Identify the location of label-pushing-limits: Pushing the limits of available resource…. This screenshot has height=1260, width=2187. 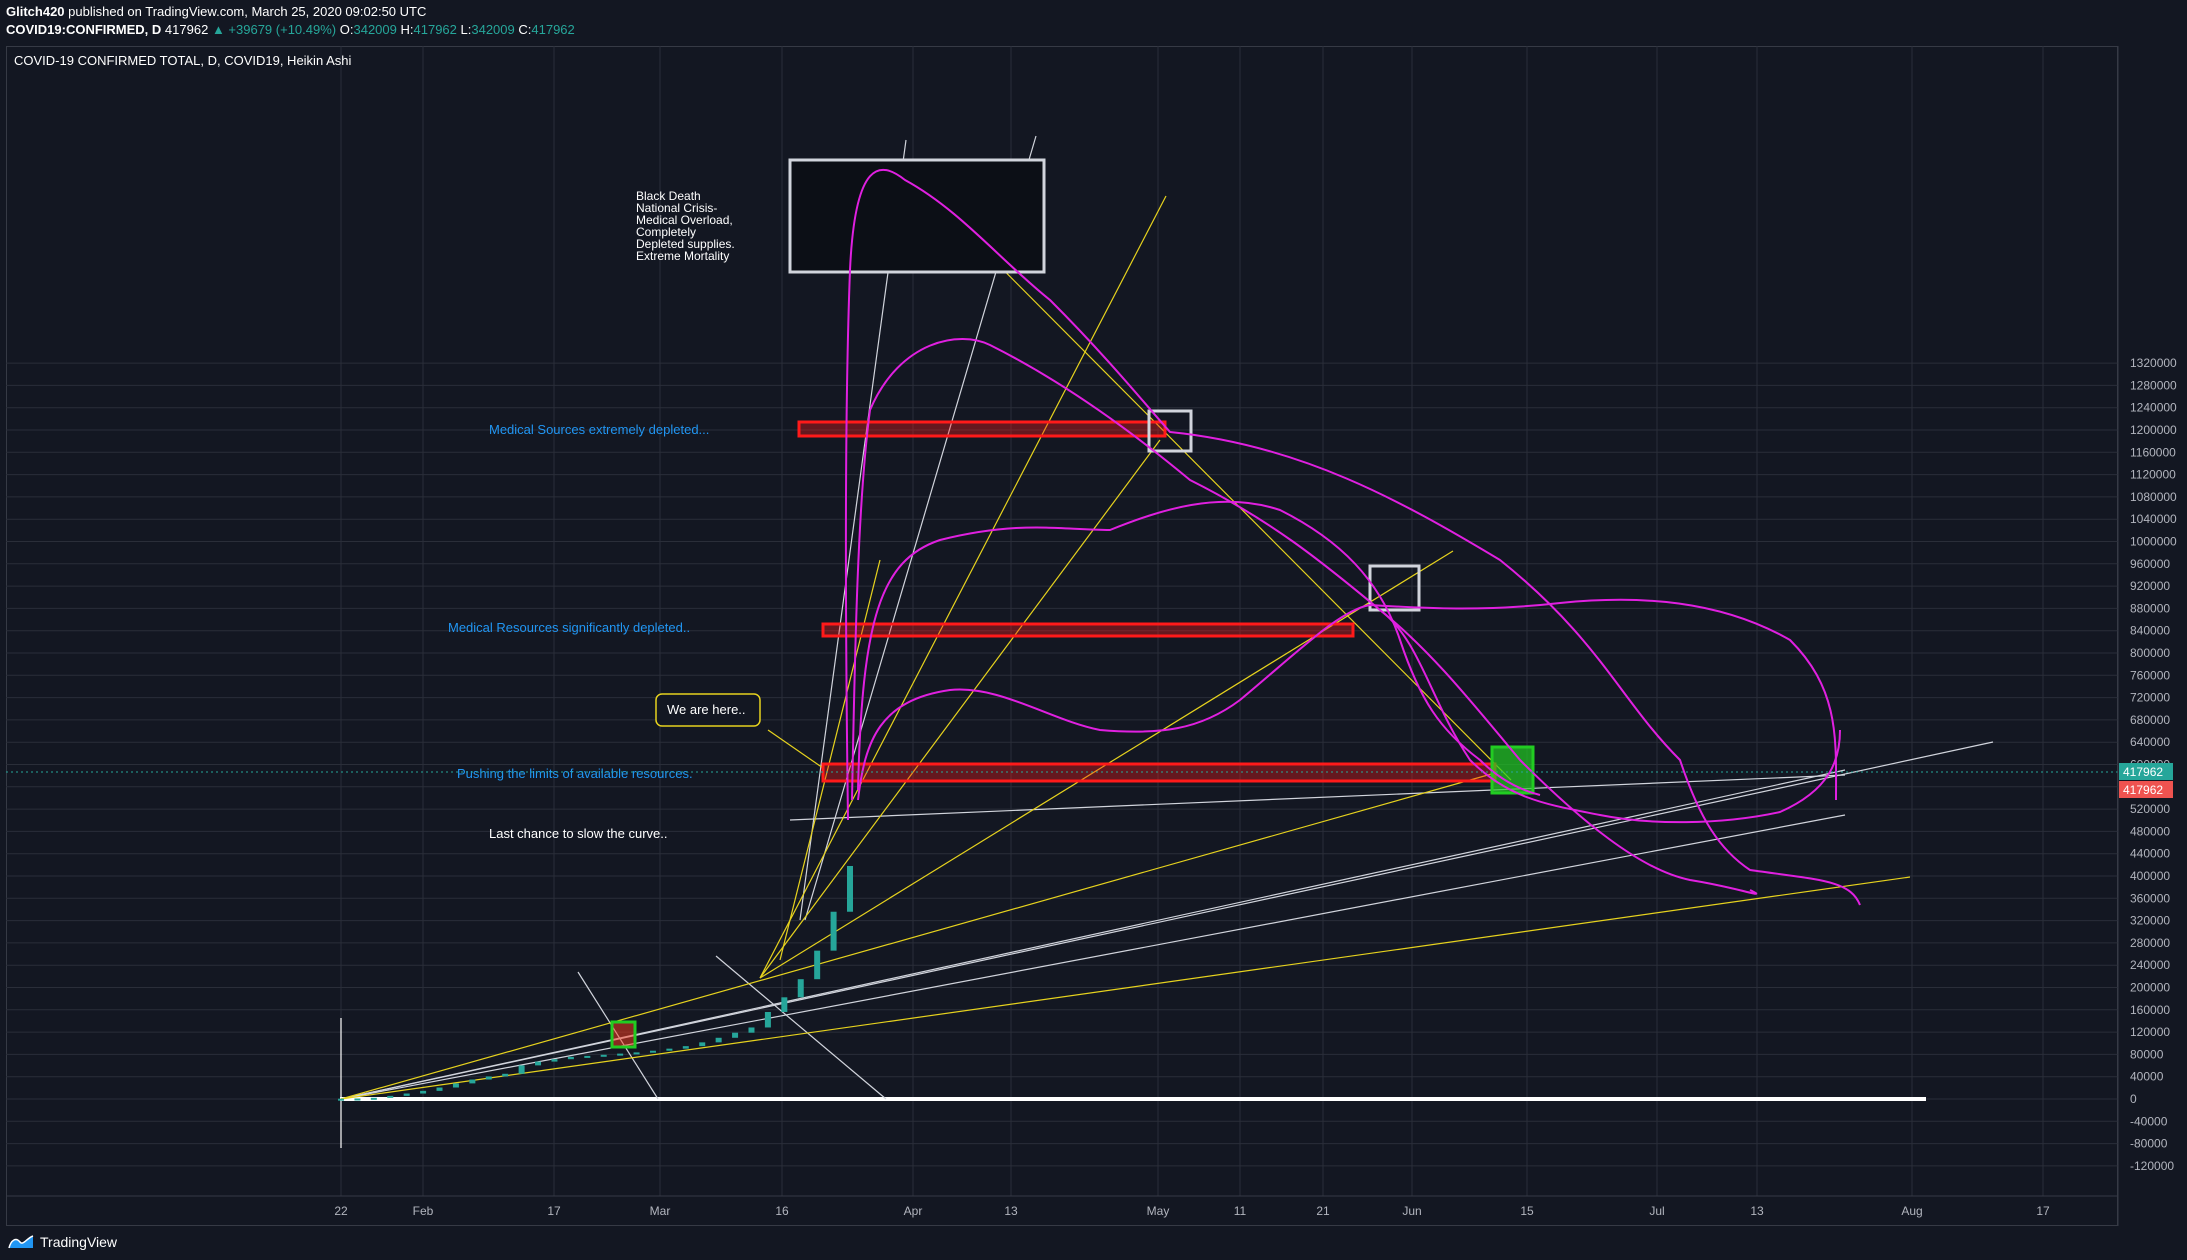
(575, 773).